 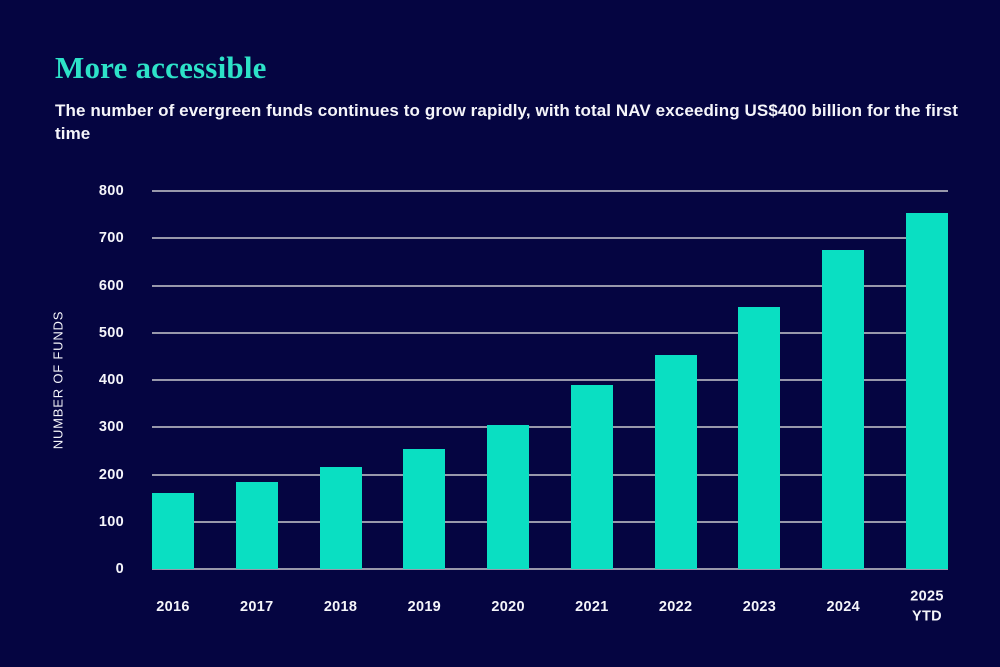 I want to click on x-tick-label: 2019, so click(x=424, y=606).